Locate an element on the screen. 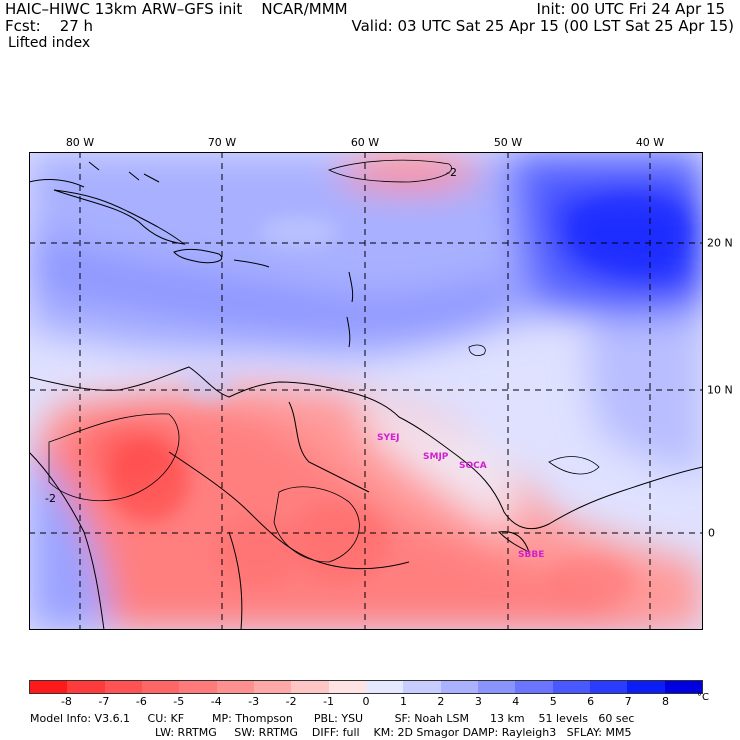 Image resolution: width=740 pixels, height=740 pixels. site-label-syej: SYEJ is located at coordinates (388, 438).